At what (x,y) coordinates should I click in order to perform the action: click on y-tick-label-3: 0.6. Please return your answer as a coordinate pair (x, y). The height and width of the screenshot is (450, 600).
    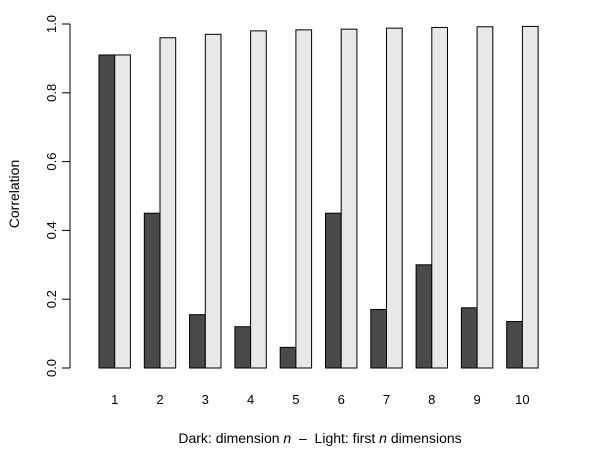
    Looking at the image, I should click on (51, 162).